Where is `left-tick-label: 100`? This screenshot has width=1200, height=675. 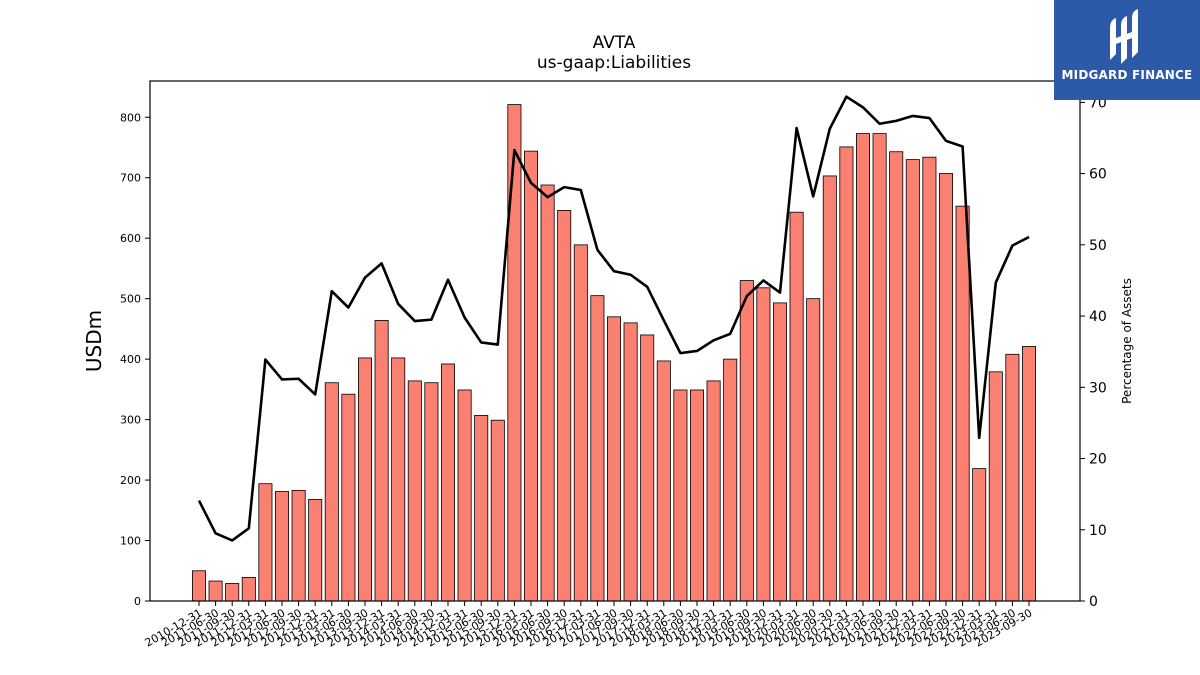 left-tick-label: 100 is located at coordinates (130, 541).